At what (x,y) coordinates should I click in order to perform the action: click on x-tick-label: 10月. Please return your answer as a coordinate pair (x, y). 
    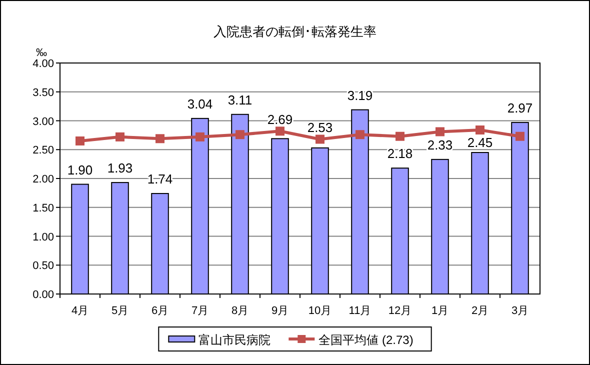
    Looking at the image, I should click on (320, 311).